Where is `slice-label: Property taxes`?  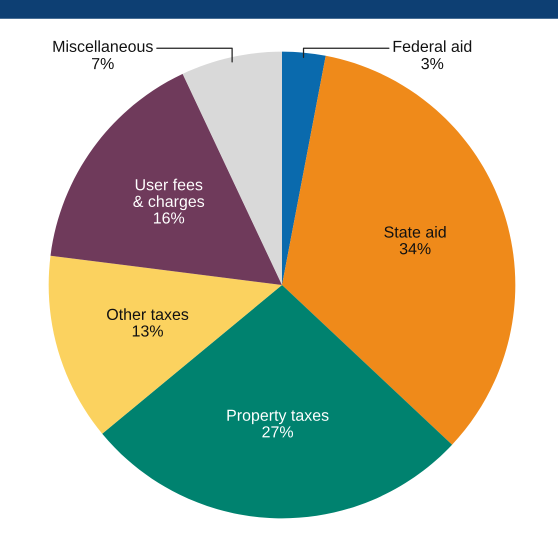
slice-label: Property taxes is located at coordinates (278, 417).